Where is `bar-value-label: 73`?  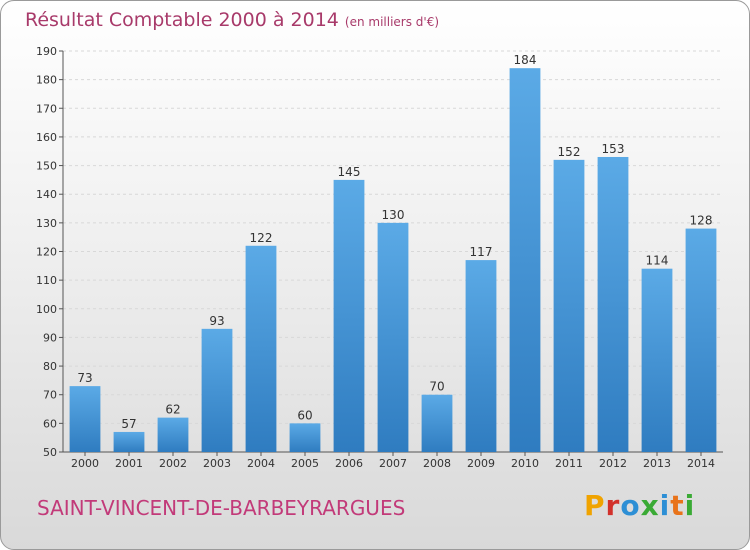
bar-value-label: 73 is located at coordinates (84, 378).